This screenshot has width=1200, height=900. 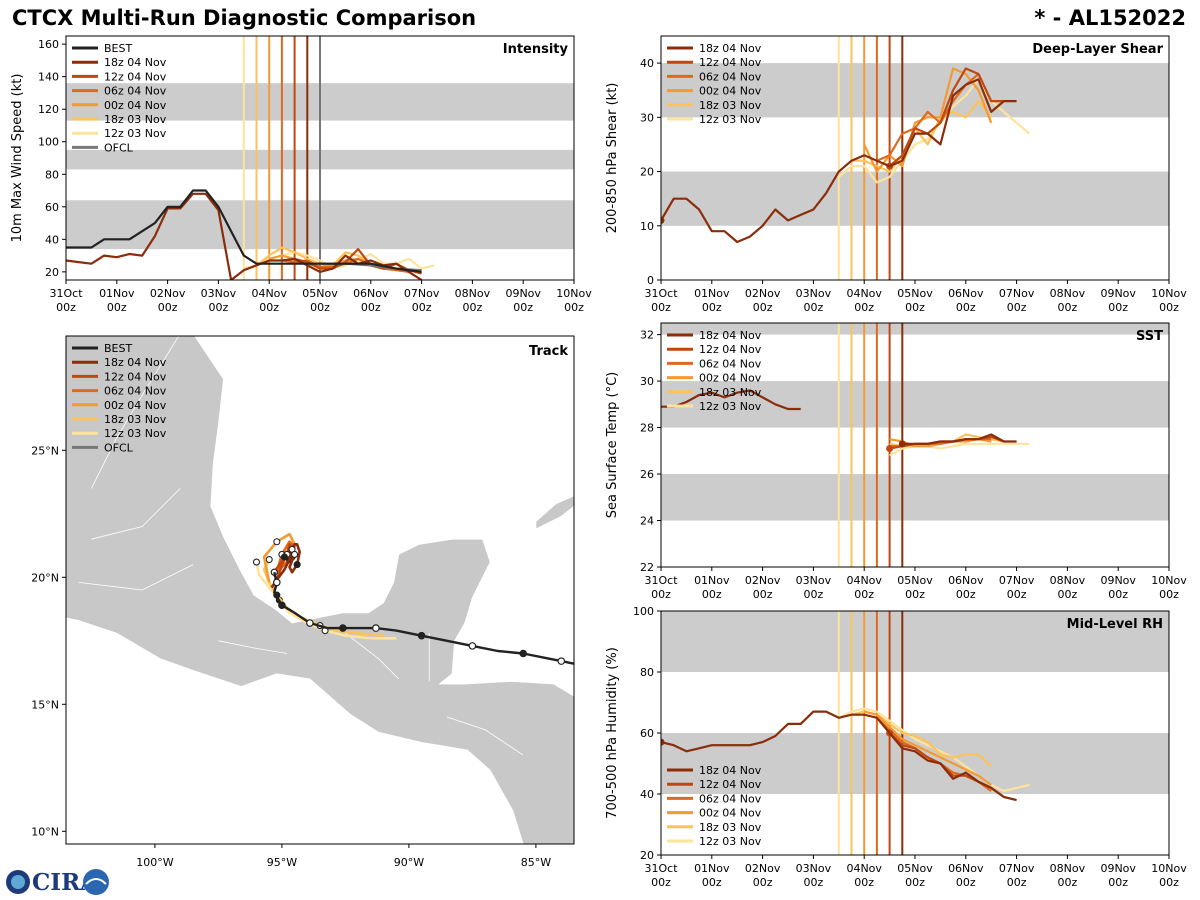 I want to click on rh-ytick-label: 20, so click(x=647, y=855).